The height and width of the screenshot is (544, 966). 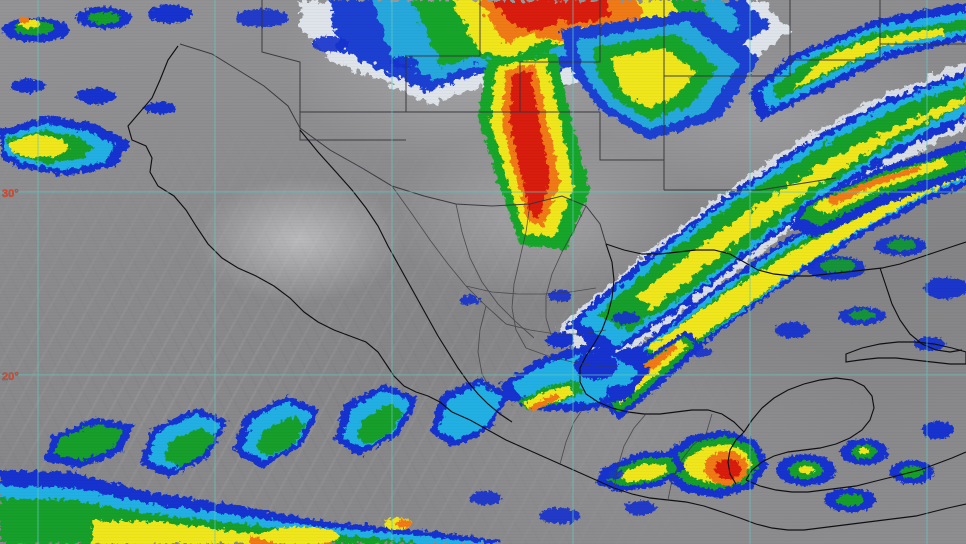 What do you see at coordinates (736, 458) in the screenshot?
I see `campeche-bay-coast` at bounding box center [736, 458].